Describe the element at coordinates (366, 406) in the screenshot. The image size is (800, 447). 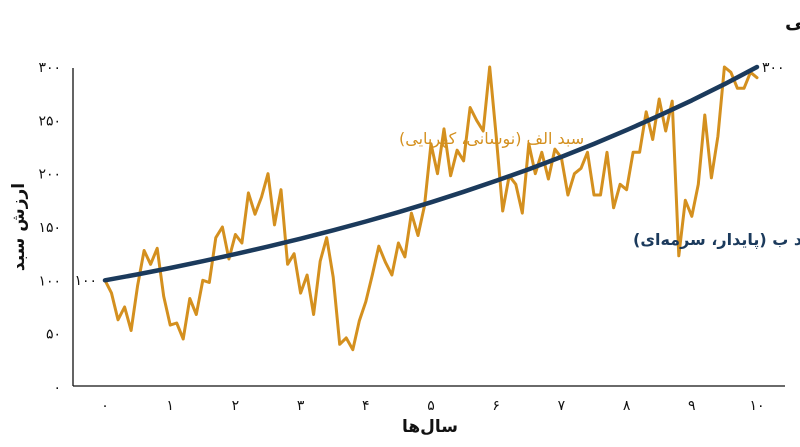
I see `x-tick-label: ۴` at that location.